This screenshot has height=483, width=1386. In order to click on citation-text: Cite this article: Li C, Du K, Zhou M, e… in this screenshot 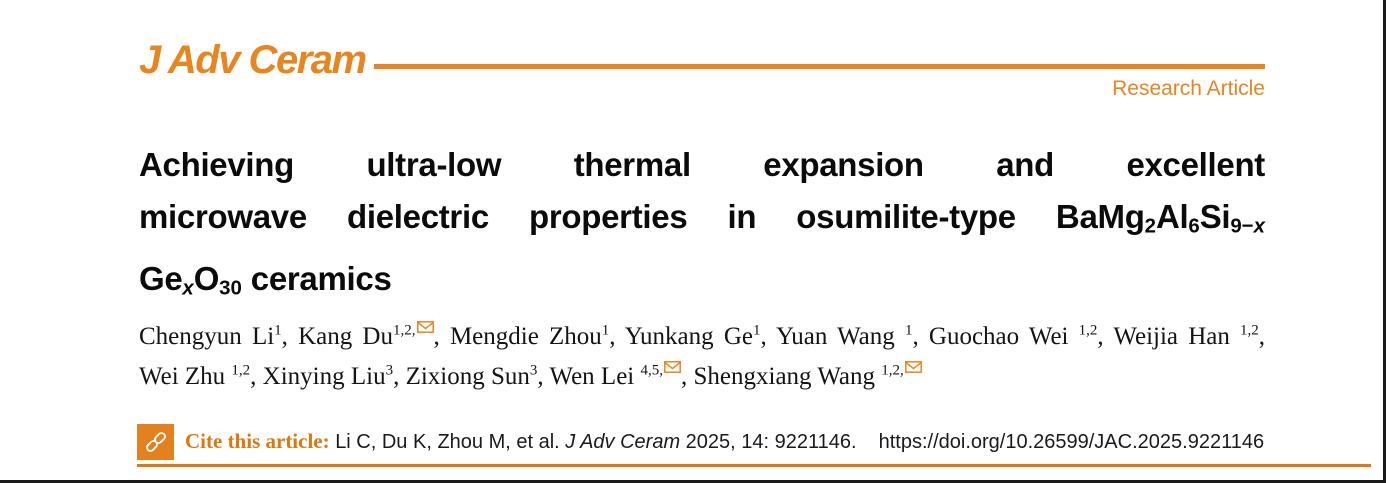, I will do `click(724, 441)`.